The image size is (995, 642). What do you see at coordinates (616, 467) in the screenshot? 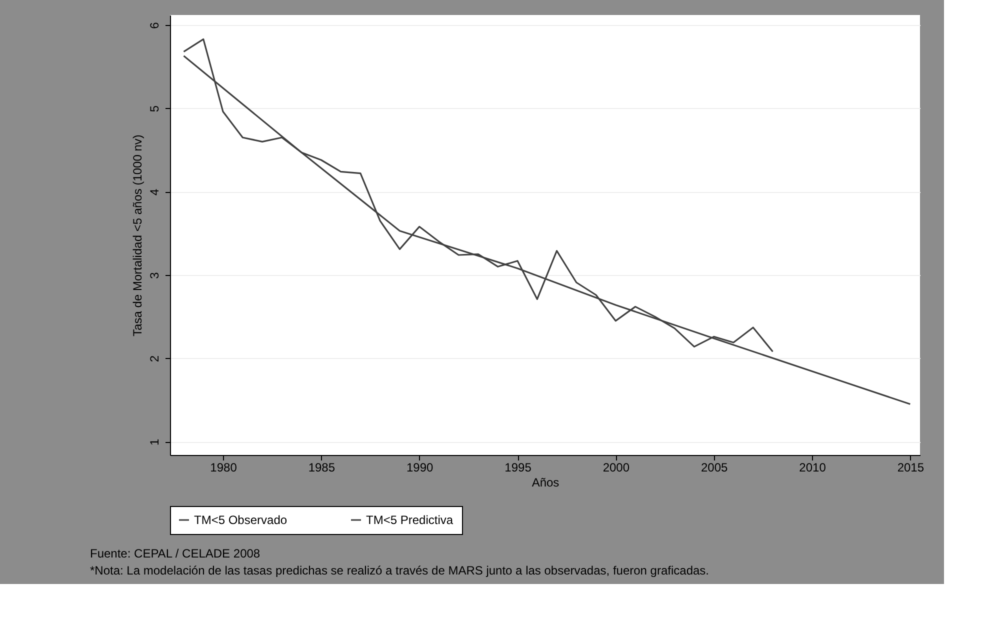
I see `x-tick-label: 2000` at bounding box center [616, 467].